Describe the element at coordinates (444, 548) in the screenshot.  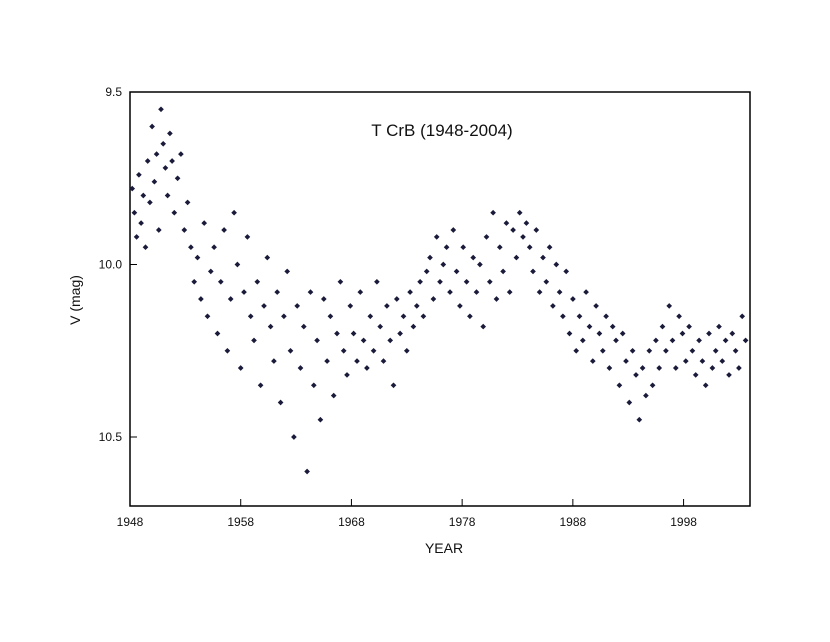
I see `x-axis-label: YEAR` at that location.